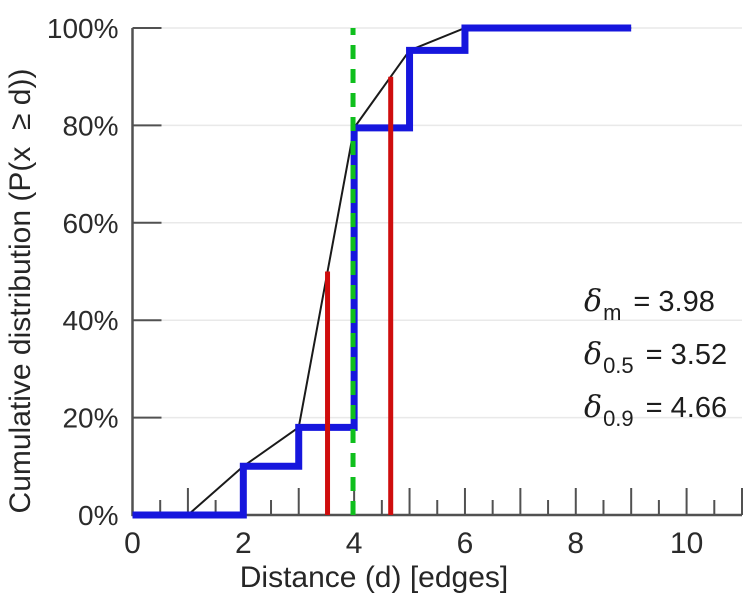 Image resolution: width=749 pixels, height=600 pixels. I want to click on annotation-delta-mean: δm = 3.98, so click(649, 305).